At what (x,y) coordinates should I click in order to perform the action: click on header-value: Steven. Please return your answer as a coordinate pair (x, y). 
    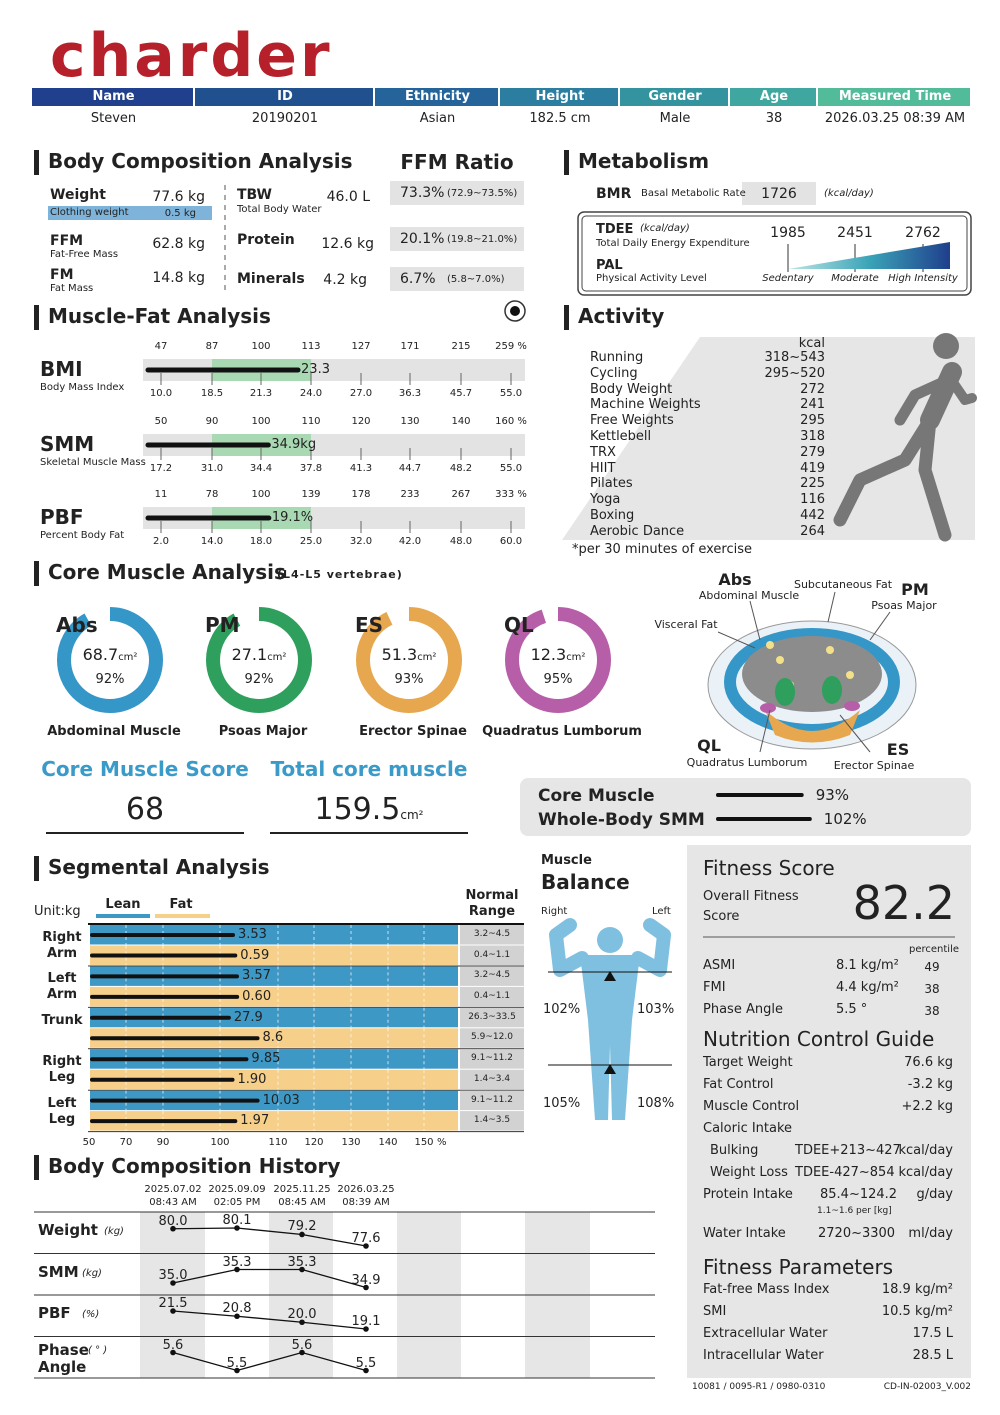
    Looking at the image, I should click on (113, 118).